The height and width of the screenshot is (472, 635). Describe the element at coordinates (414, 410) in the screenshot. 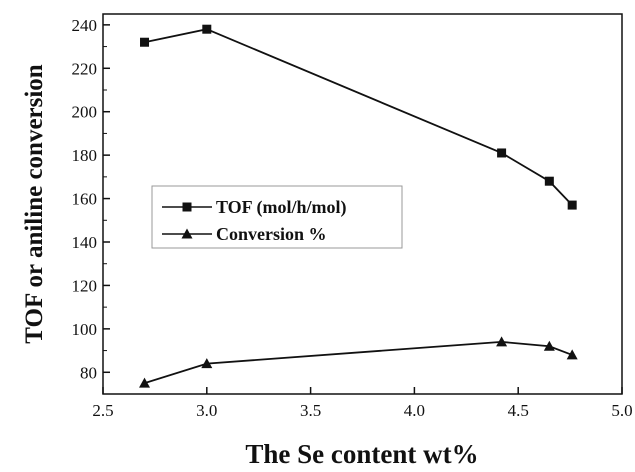

I see `x-tick-label: 4.0` at that location.